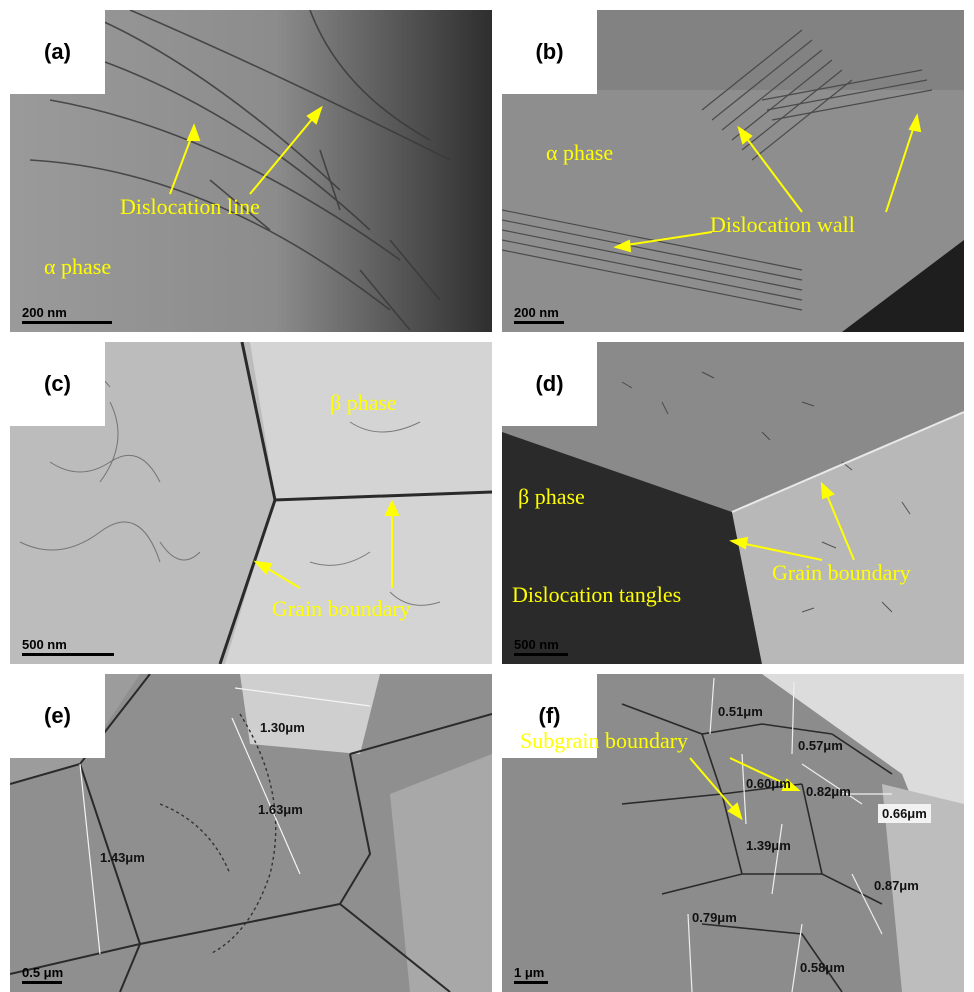  I want to click on arrows-f, so click(745, 789).